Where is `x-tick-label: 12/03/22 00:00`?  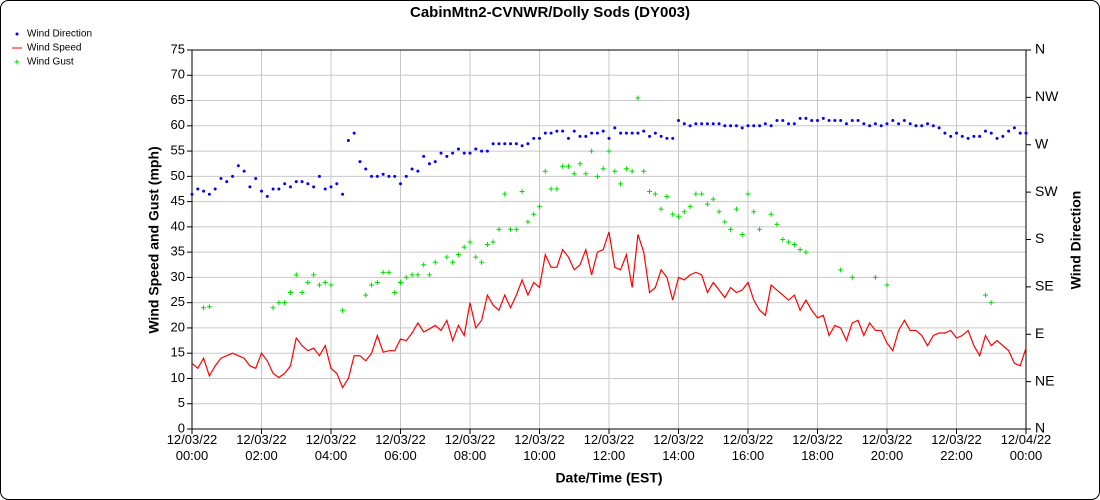
x-tick-label: 12/03/22 00:00 is located at coordinates (192, 447).